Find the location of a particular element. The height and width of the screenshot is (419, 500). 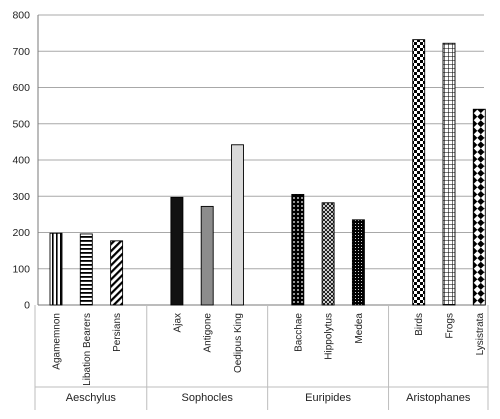

category-label: Oedipus King is located at coordinates (238, 343).